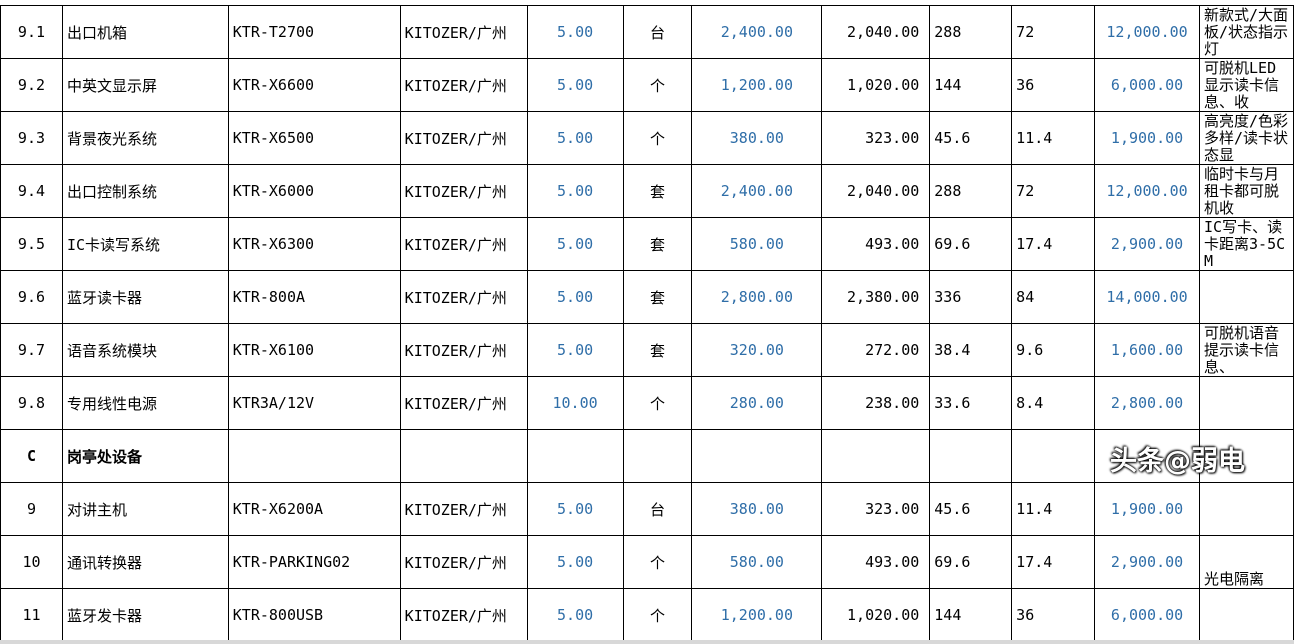 Image resolution: width=1294 pixels, height=644 pixels. I want to click on cell-unit-price: 1,200.00, so click(757, 85).